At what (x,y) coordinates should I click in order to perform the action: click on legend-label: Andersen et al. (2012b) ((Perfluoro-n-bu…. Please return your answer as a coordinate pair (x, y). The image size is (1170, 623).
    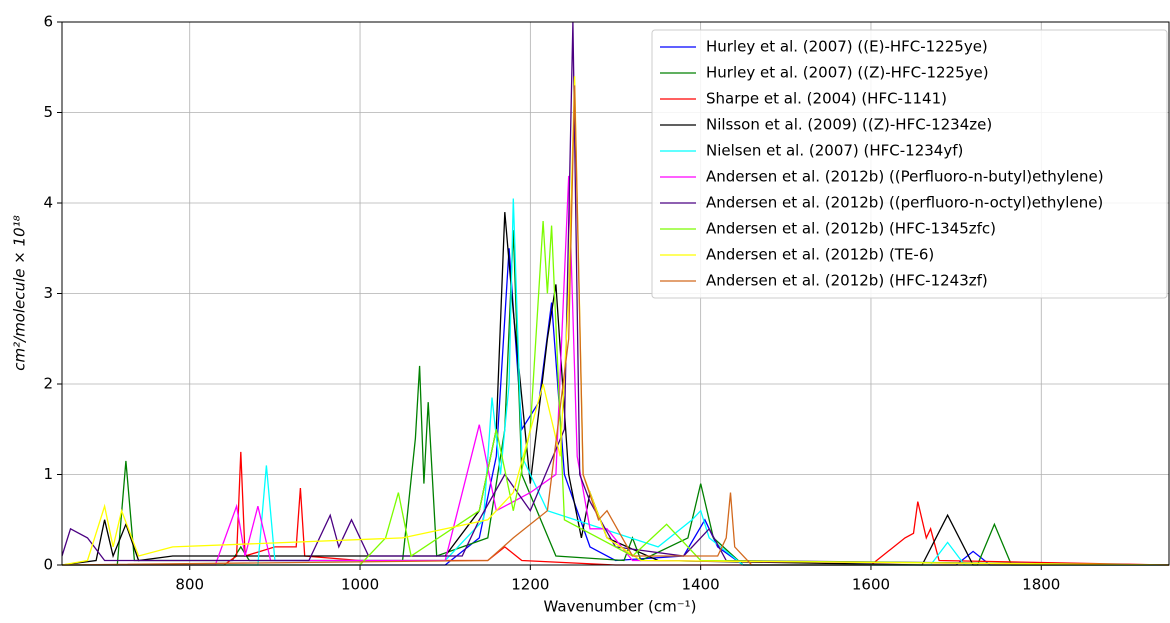
    Looking at the image, I should click on (905, 177).